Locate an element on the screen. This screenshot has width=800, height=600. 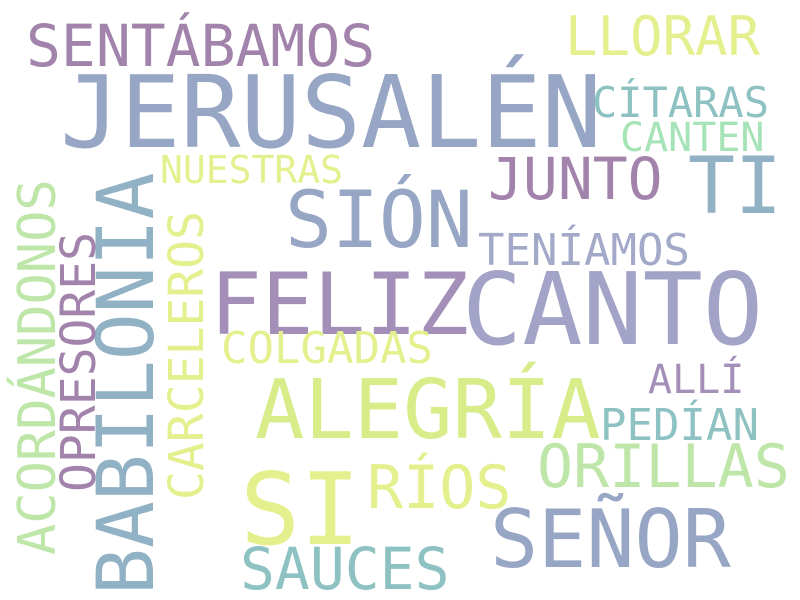
word-teniamos: TENÍAMOS is located at coordinates (584, 250).